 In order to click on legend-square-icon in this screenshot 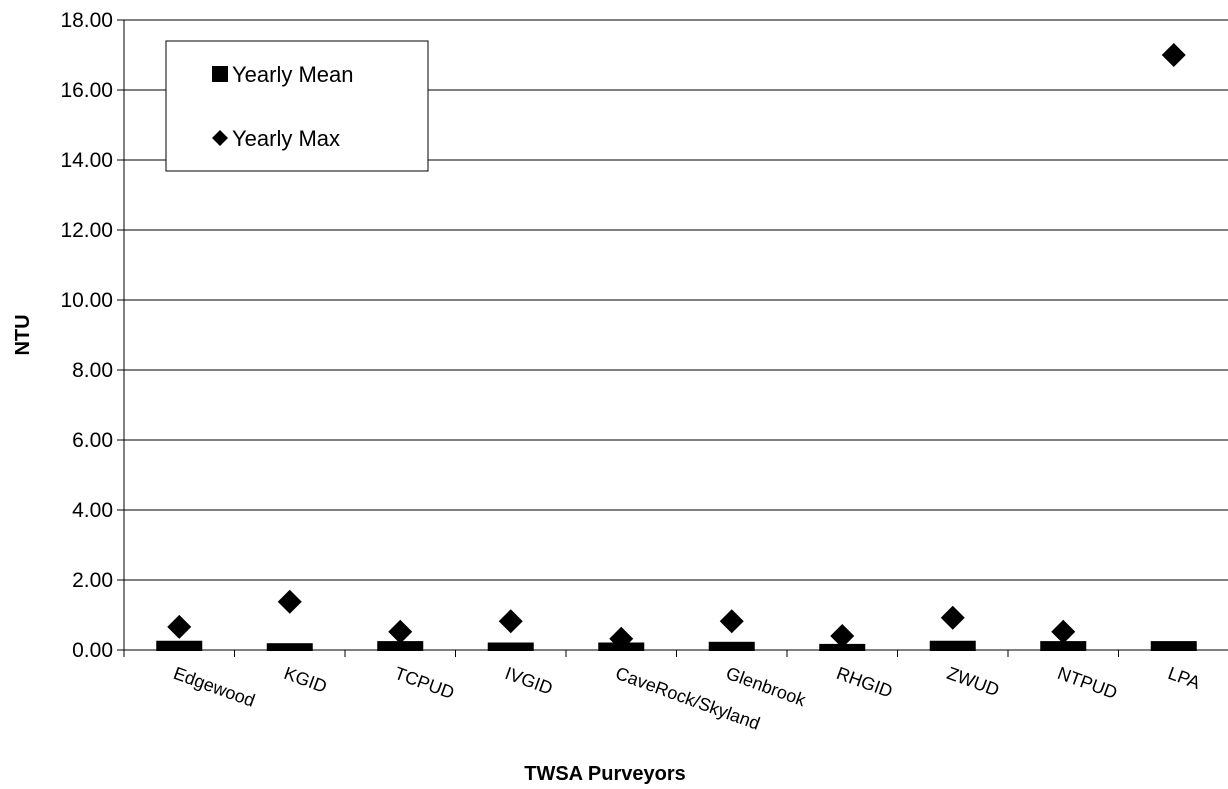, I will do `click(220, 74)`.